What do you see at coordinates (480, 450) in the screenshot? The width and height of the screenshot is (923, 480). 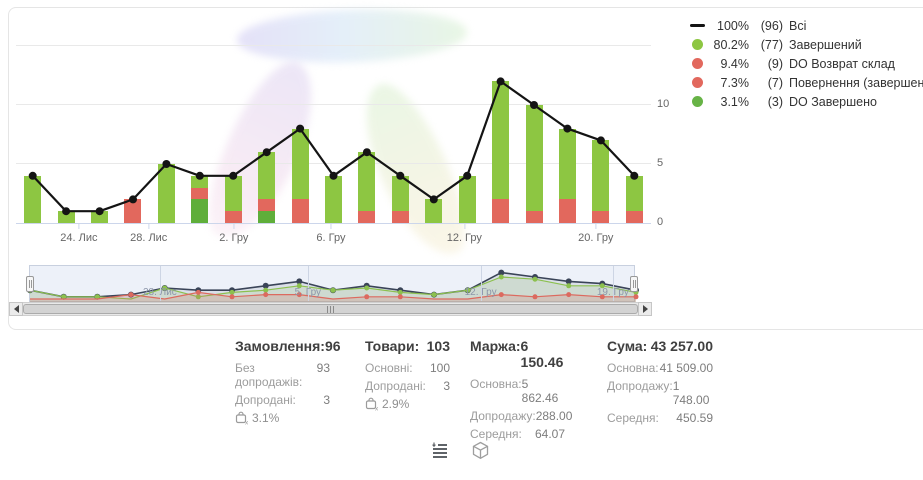 I see `package-box-icon` at bounding box center [480, 450].